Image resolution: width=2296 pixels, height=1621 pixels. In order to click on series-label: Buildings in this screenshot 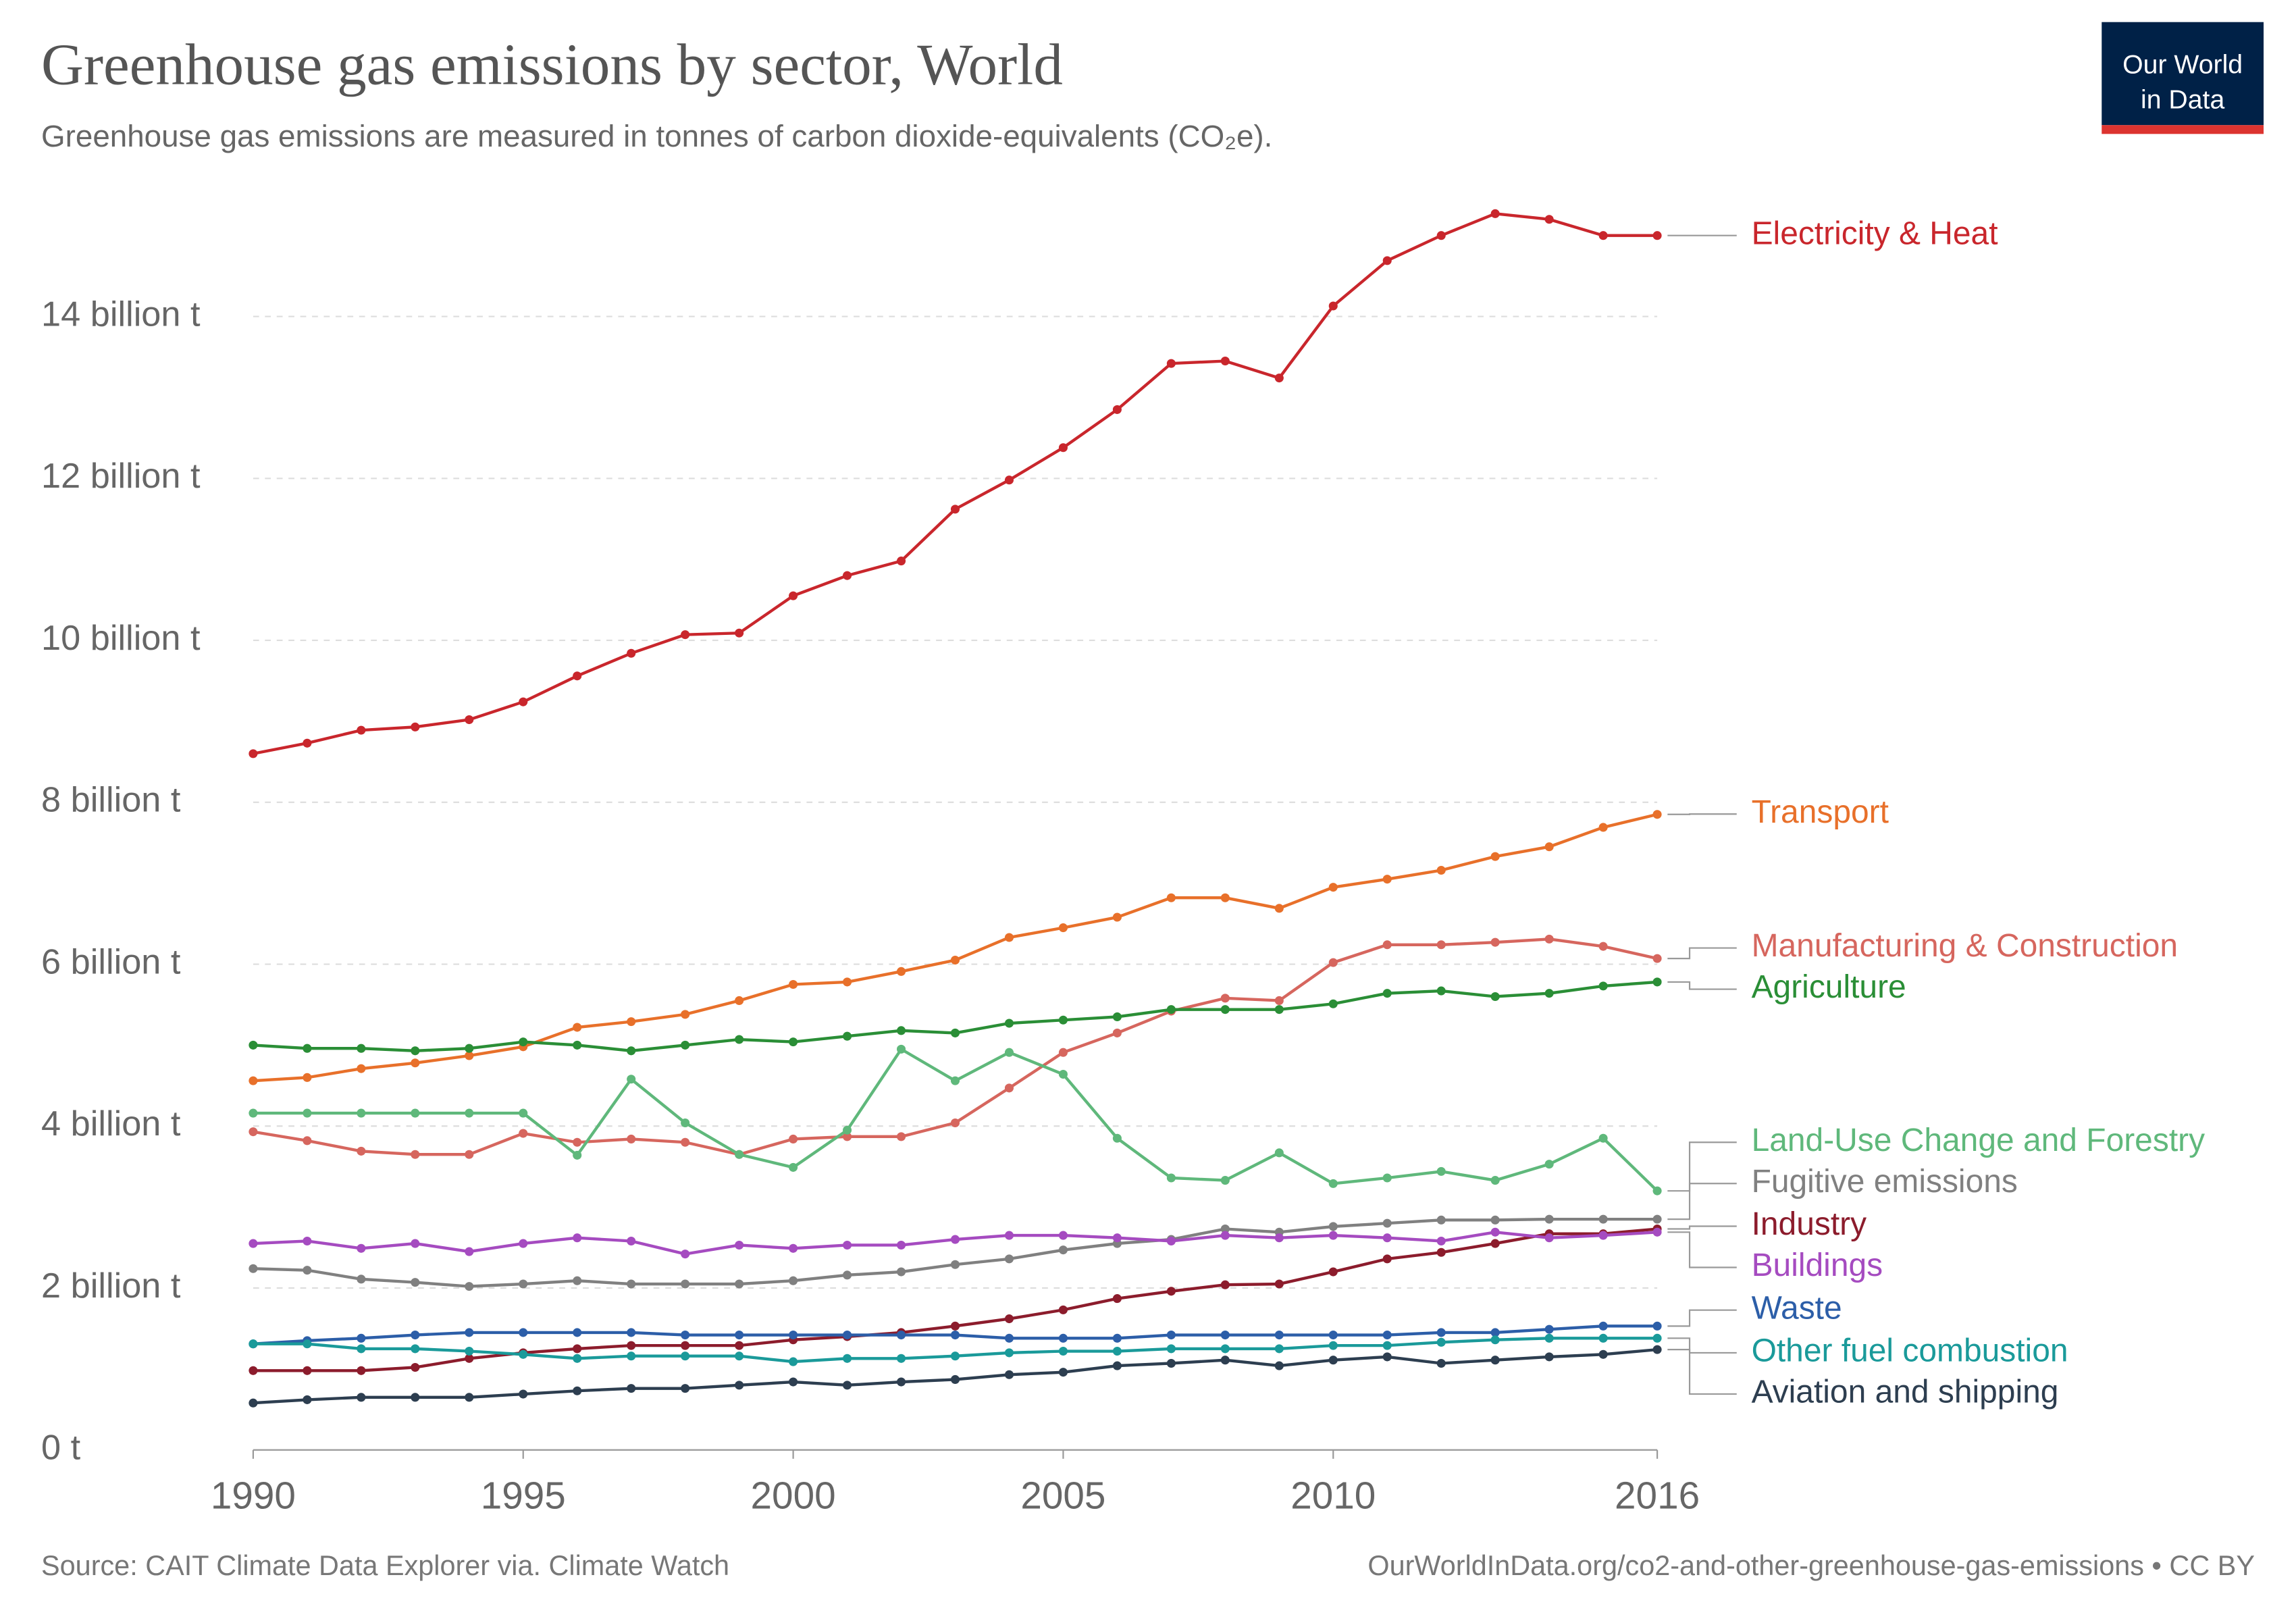, I will do `click(1818, 1265)`.